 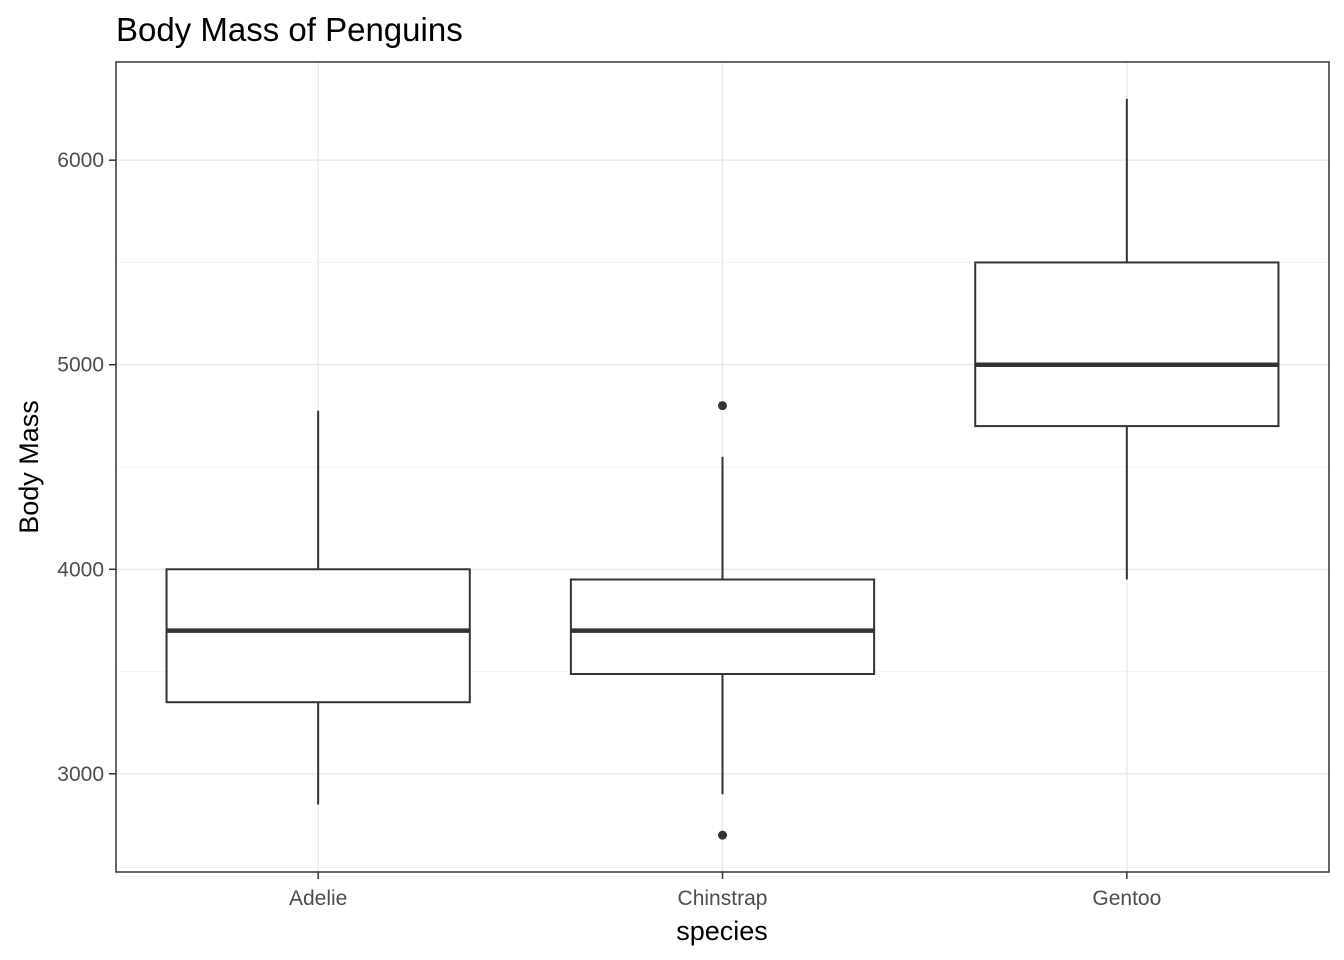 I want to click on x-axis: Adelie Chinstrap Gentoo, so click(x=725, y=891).